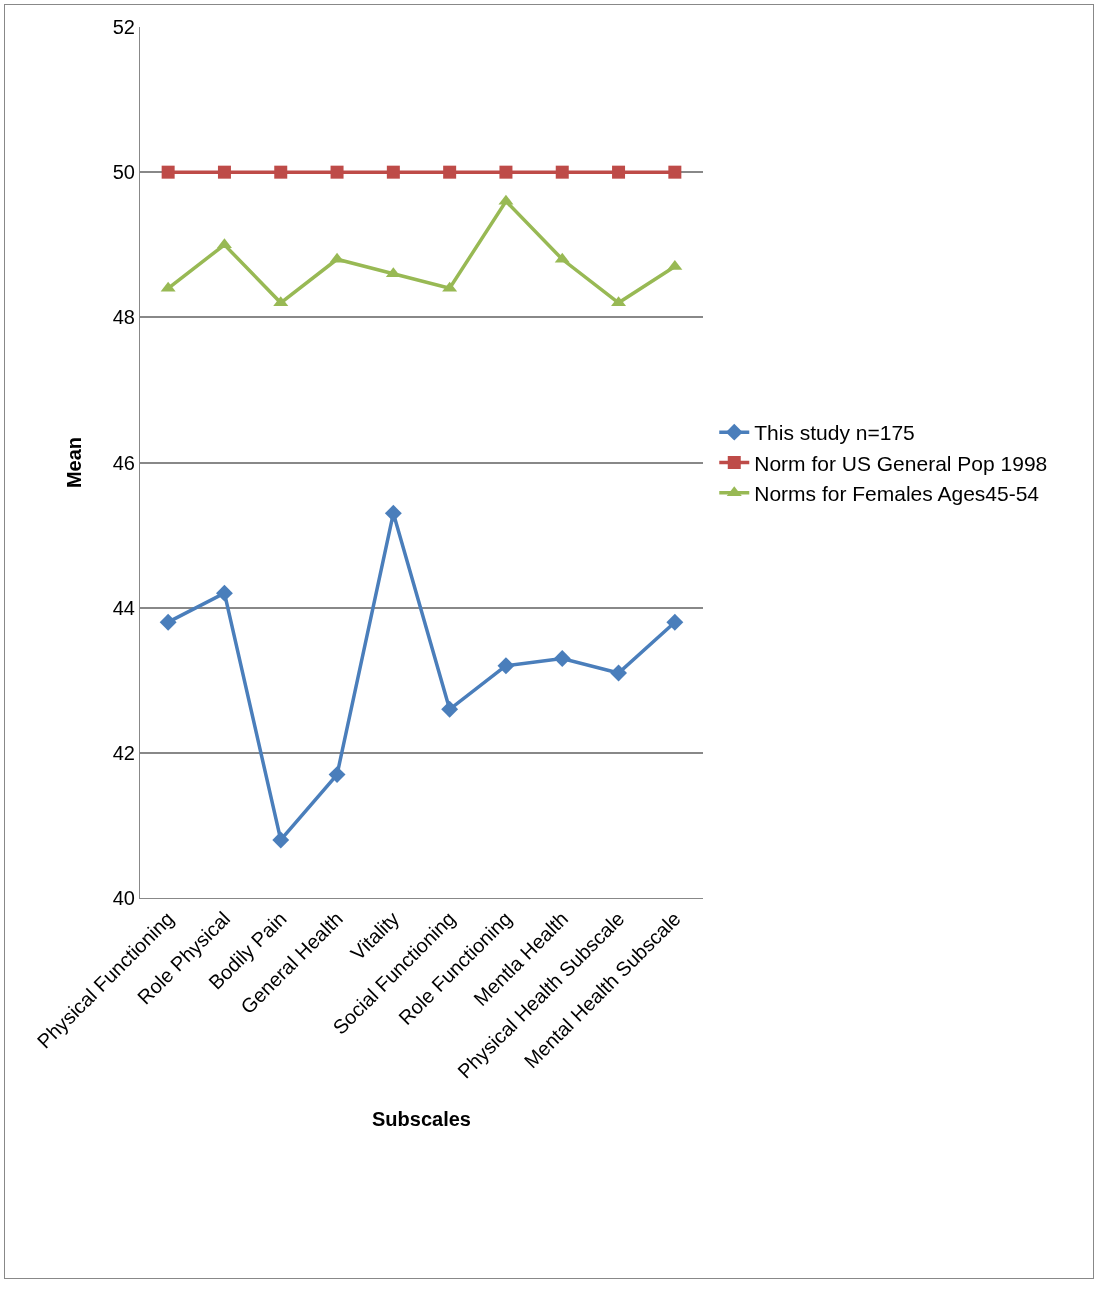  What do you see at coordinates (421, 1118) in the screenshot?
I see `x-axis-title: Subscales` at bounding box center [421, 1118].